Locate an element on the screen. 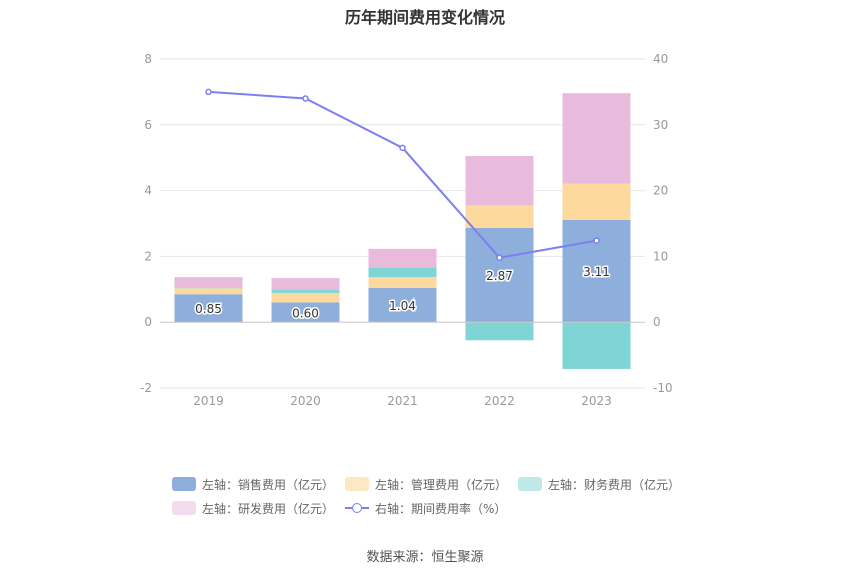 This screenshot has width=850, height=575. sales-data-label: 0.85 is located at coordinates (208, 309).